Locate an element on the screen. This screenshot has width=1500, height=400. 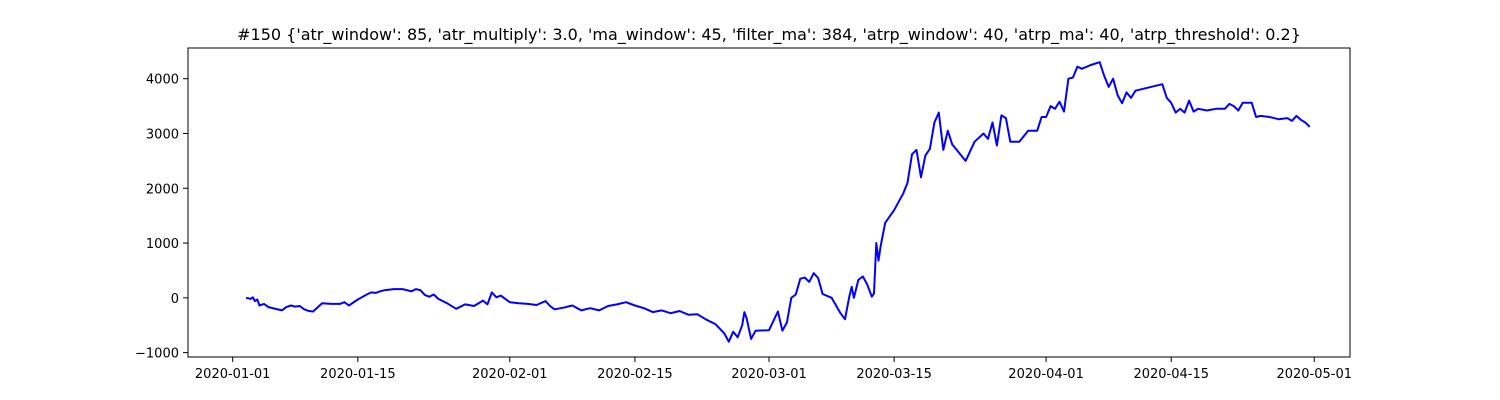
y-tick-label: −1000 is located at coordinates (157, 354).